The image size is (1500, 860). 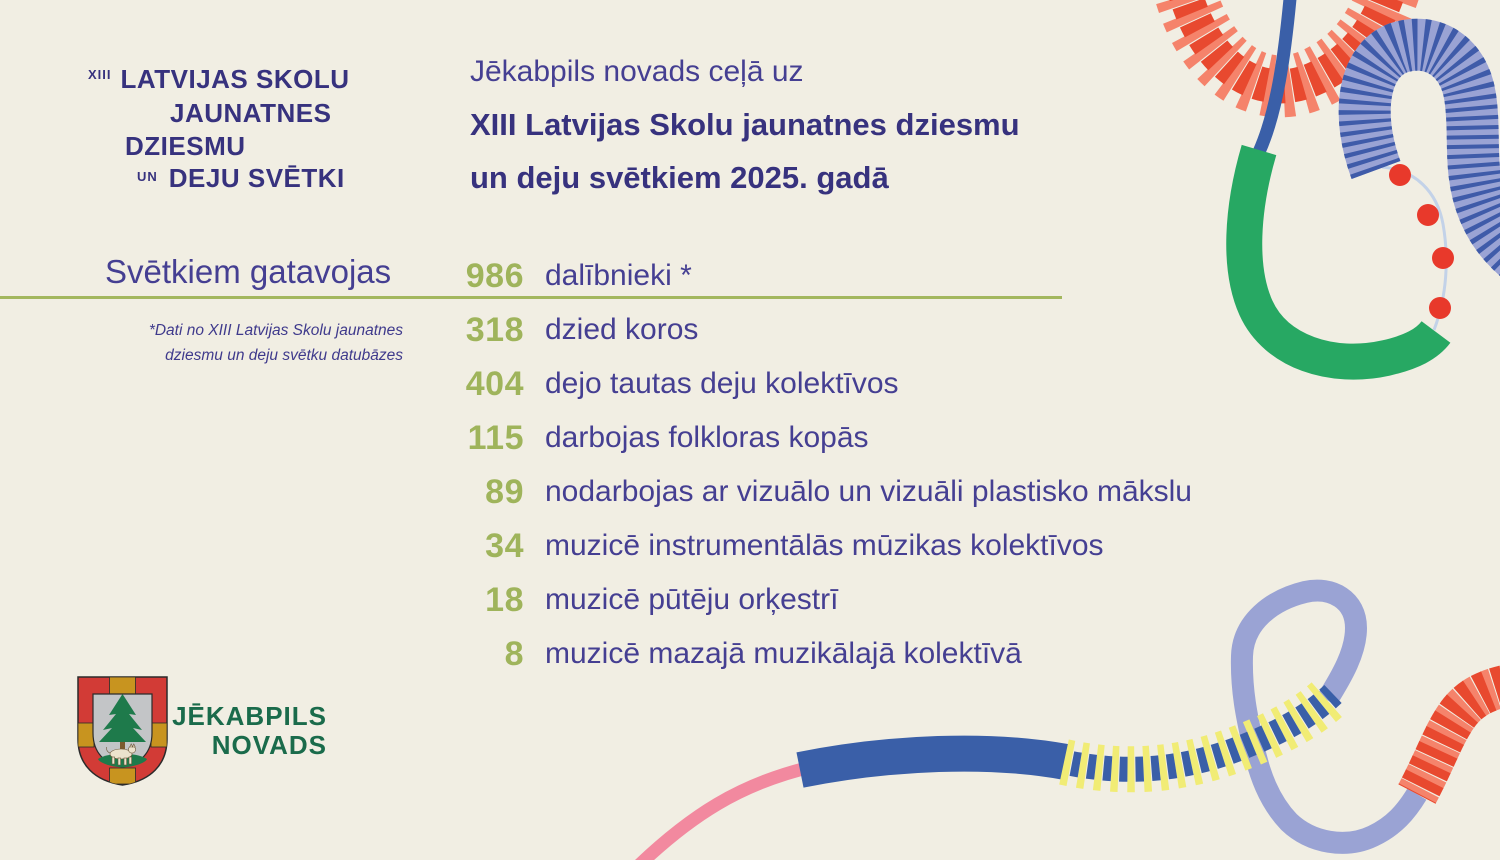 What do you see at coordinates (824, 545) in the screenshot?
I see `stat-label: muzicē instrumentālās mūzikas kolektīvos` at bounding box center [824, 545].